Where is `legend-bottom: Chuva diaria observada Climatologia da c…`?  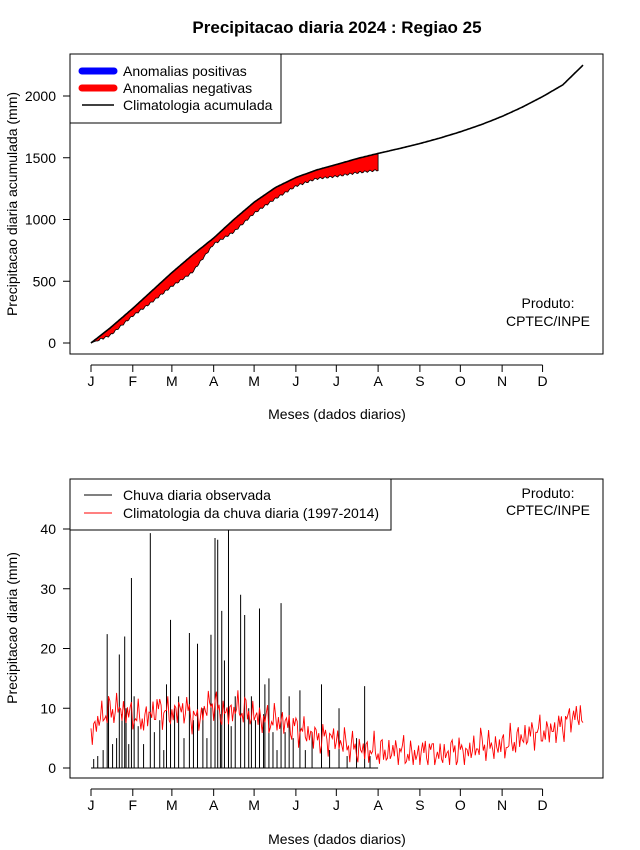
legend-bottom: Chuva diaria observada Climatologia da c… is located at coordinates (230, 504).